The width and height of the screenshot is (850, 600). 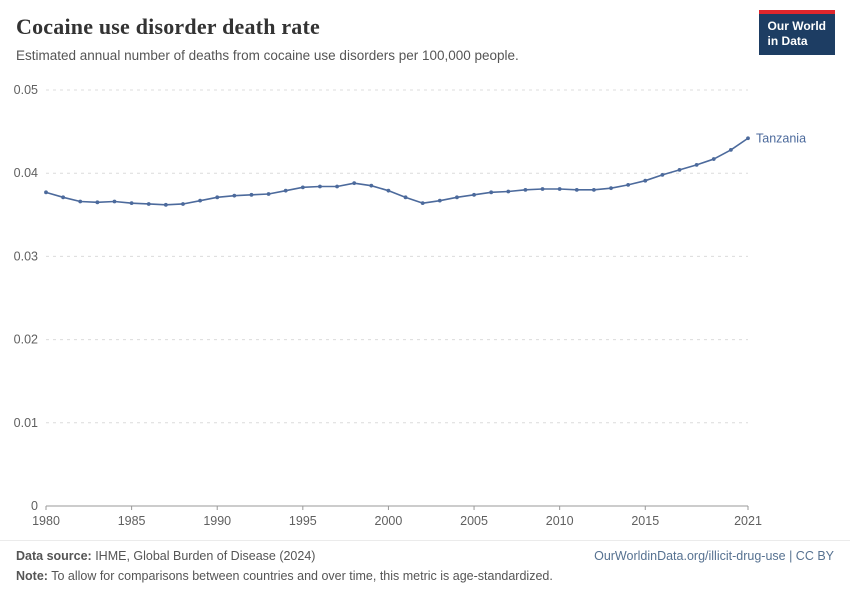 What do you see at coordinates (217, 521) in the screenshot?
I see `x-tick-label: 1990` at bounding box center [217, 521].